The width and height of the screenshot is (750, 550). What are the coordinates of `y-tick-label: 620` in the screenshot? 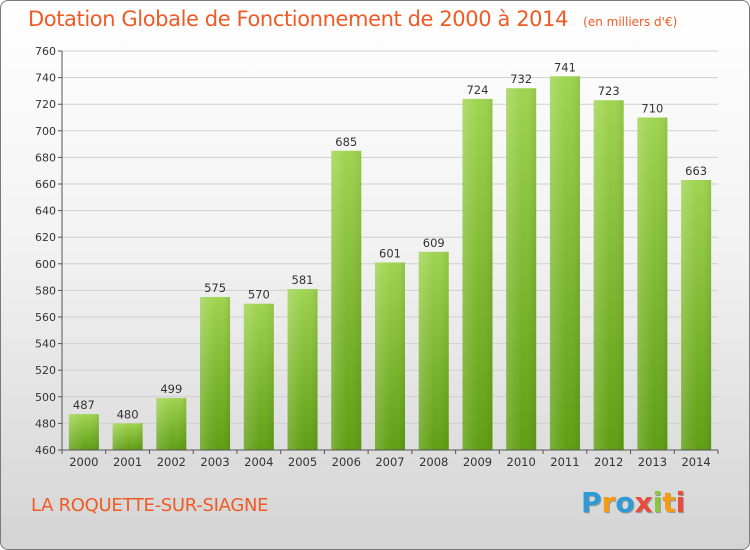 It's located at (45, 237).